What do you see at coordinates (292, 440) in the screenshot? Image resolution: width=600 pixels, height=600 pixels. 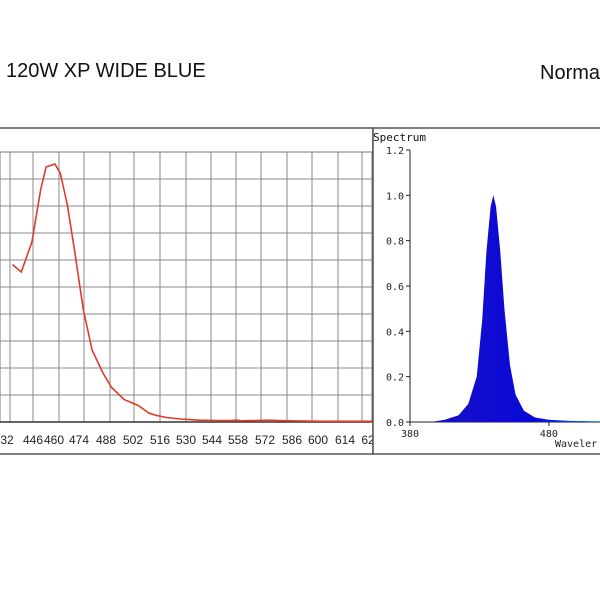 I see `left-x-tick-label: 586` at bounding box center [292, 440].